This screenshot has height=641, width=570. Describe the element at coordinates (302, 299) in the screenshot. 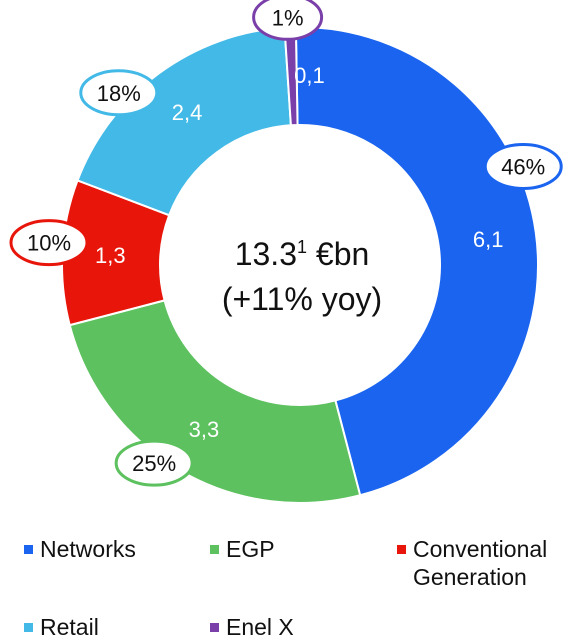

I see `center-yoy: (+11% yoy)` at that location.